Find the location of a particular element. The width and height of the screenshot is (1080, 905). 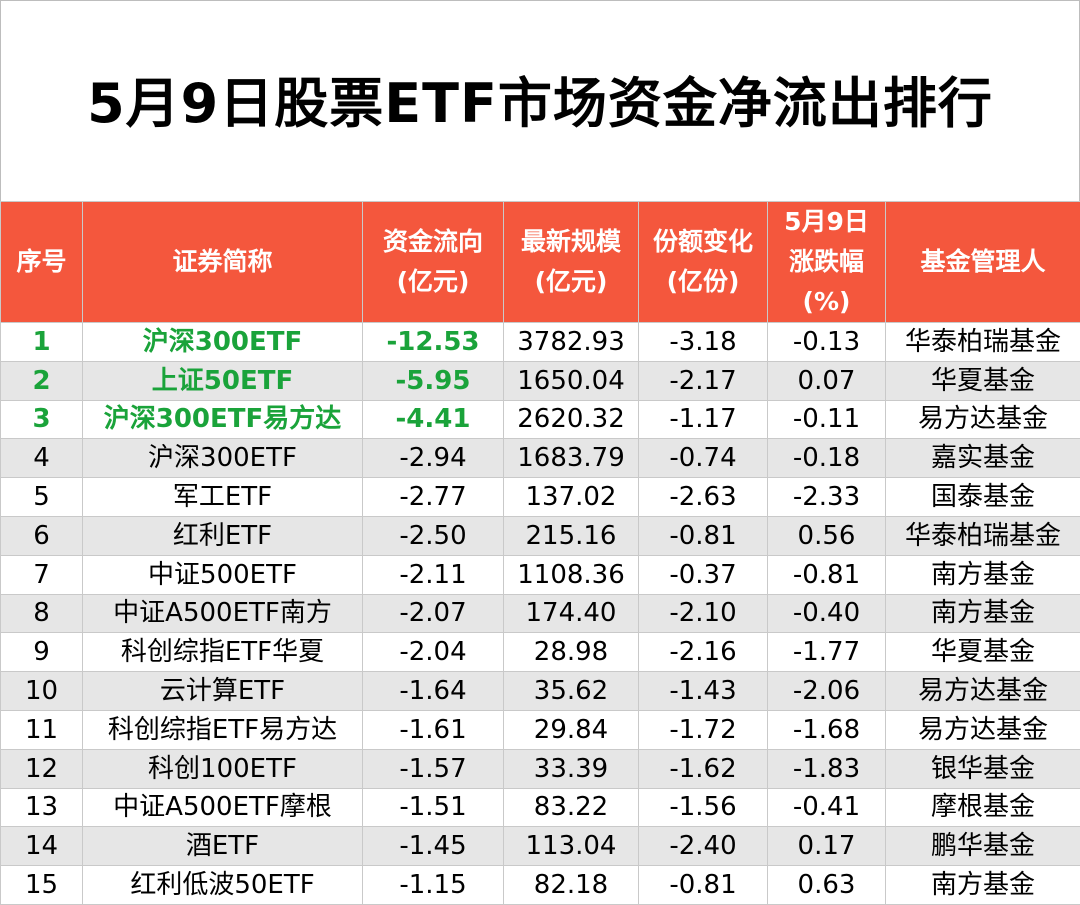

cell-rank: 13 is located at coordinates (42, 807).